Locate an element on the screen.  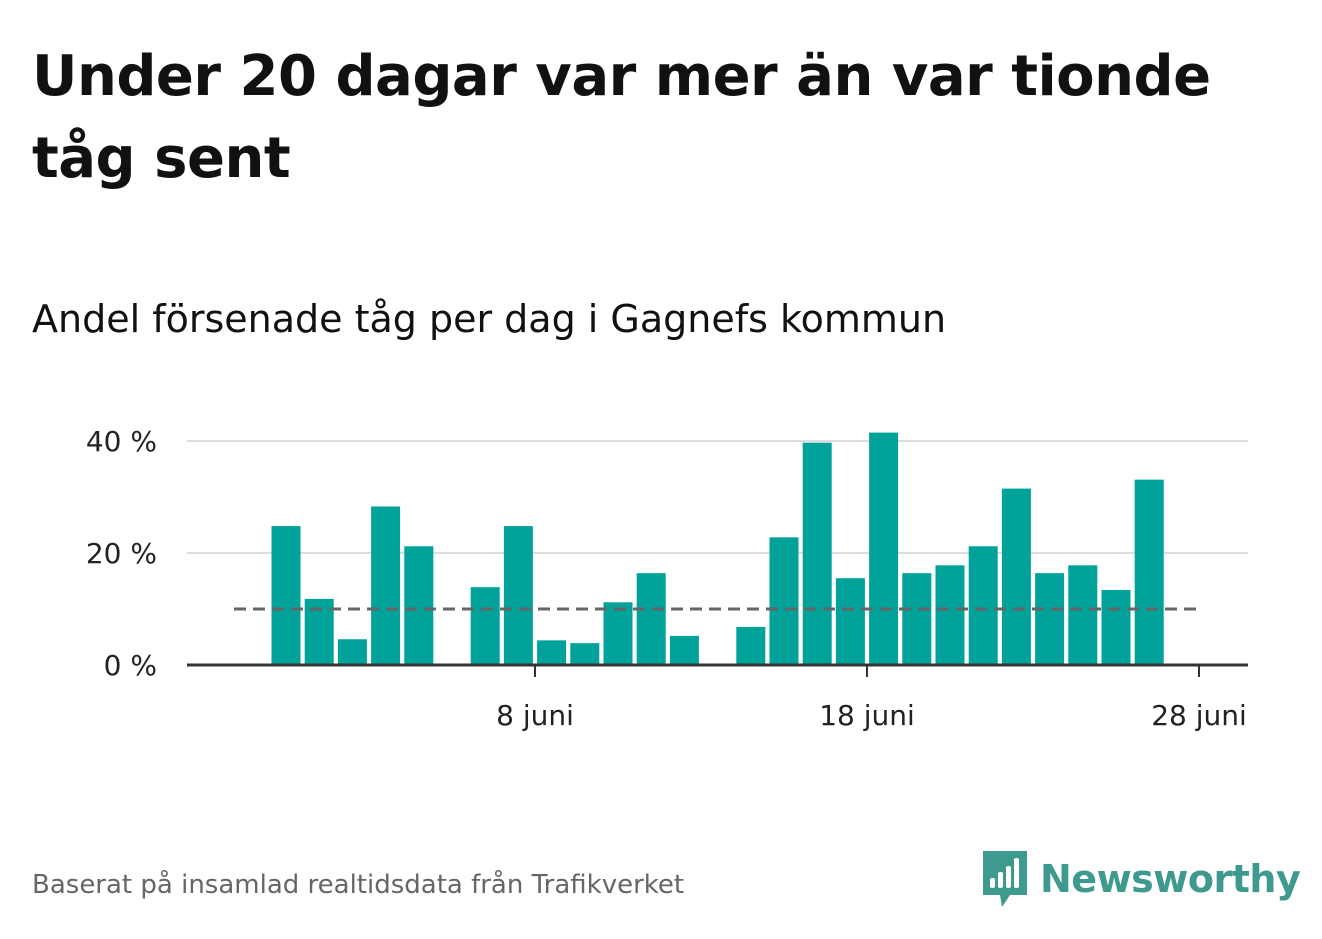
x-tick-label: 28 juni is located at coordinates (1199, 715).